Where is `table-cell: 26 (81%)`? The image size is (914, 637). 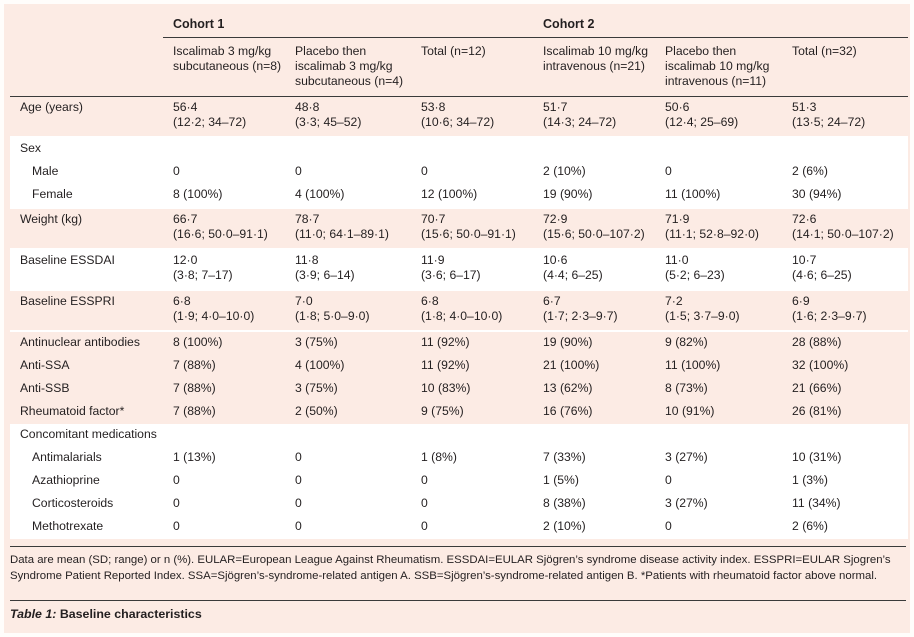
table-cell: 26 (81%) is located at coordinates (845, 412).